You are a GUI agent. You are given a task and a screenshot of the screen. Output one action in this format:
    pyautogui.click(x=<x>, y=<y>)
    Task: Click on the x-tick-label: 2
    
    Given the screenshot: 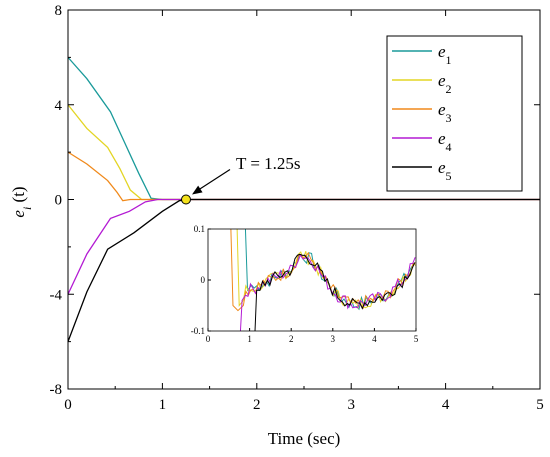 What is the action you would take?
    pyautogui.click(x=257, y=405)
    